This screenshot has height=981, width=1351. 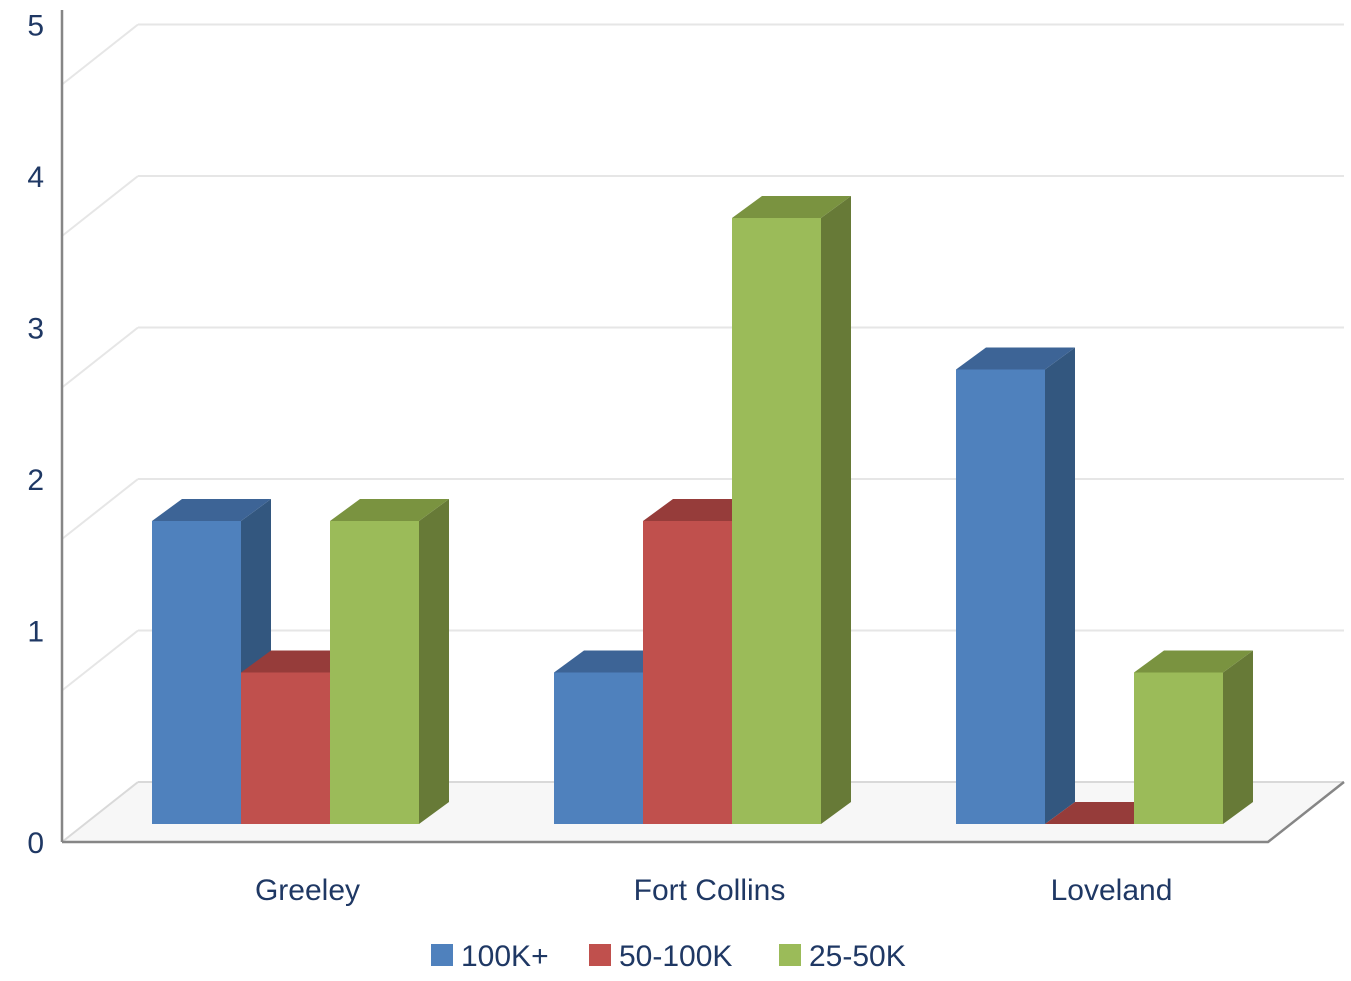 I want to click on legend-item: 25-50K, so click(x=842, y=956).